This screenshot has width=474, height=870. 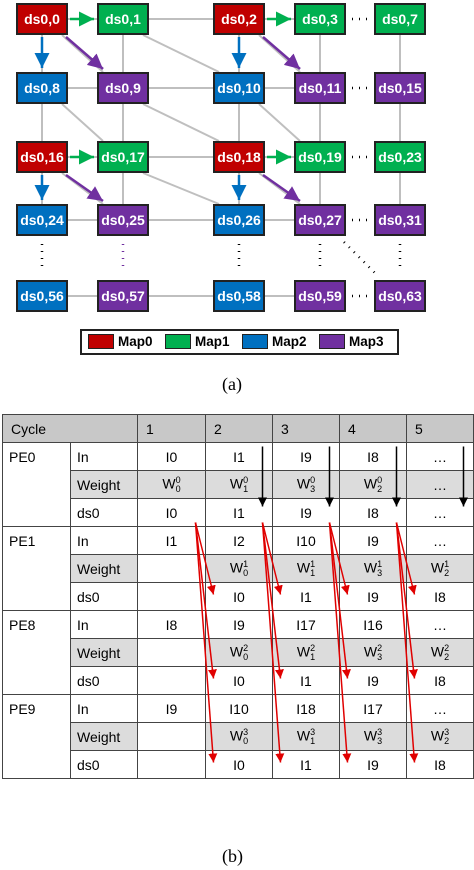 I want to click on pe-node: ds0,17, so click(x=123, y=157).